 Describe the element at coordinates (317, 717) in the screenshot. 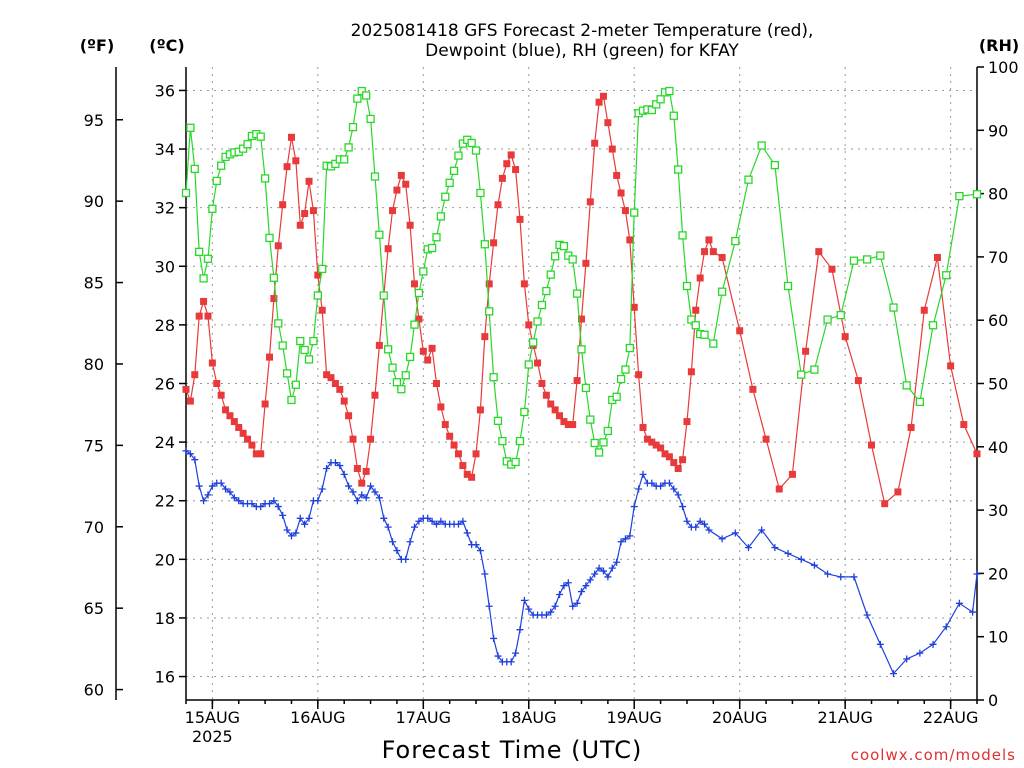

I see `time-tick-label: 16AUG` at that location.